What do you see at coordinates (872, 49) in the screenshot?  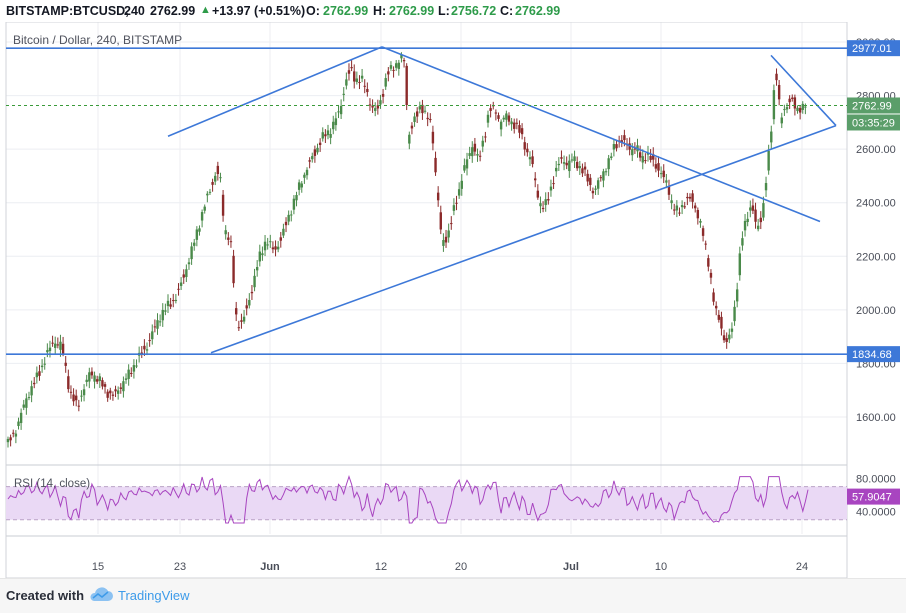 I see `price-tag-resistance: 2977.01` at bounding box center [872, 49].